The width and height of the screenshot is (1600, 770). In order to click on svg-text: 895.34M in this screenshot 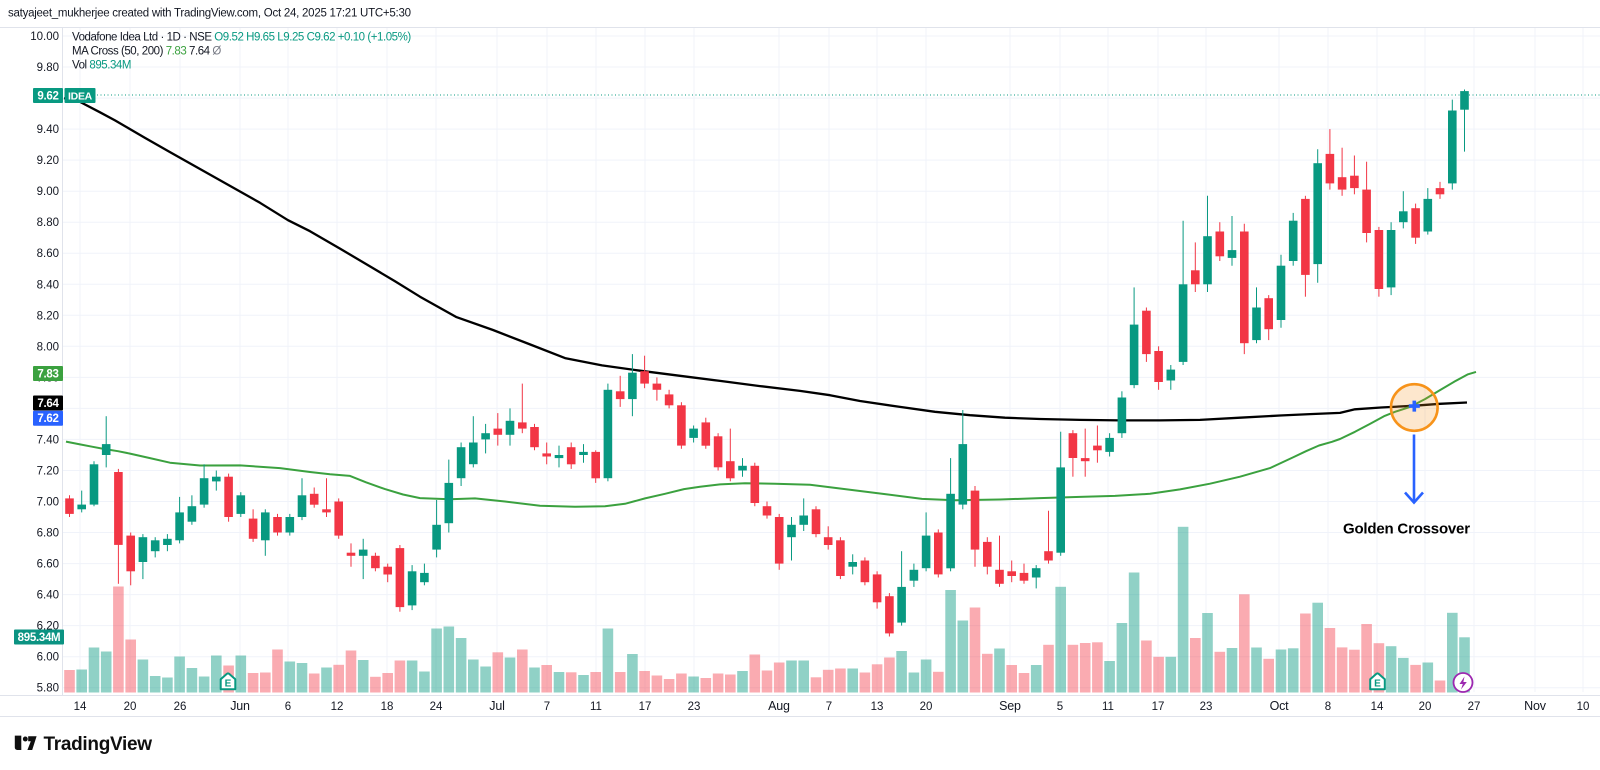, I will do `click(39, 638)`.